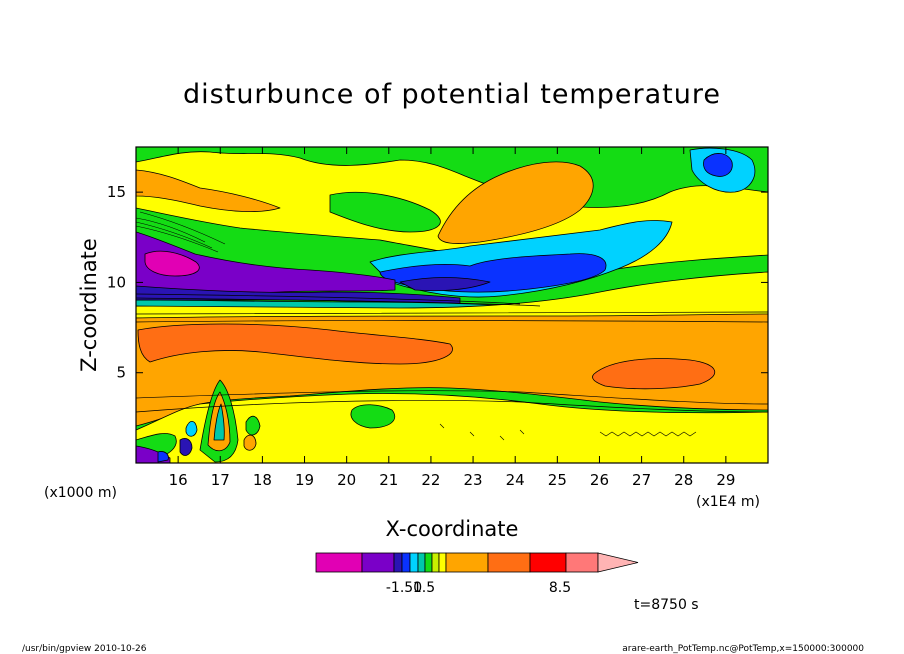  What do you see at coordinates (89, 305) in the screenshot?
I see `y-axis-title: Z-coordinate` at bounding box center [89, 305].